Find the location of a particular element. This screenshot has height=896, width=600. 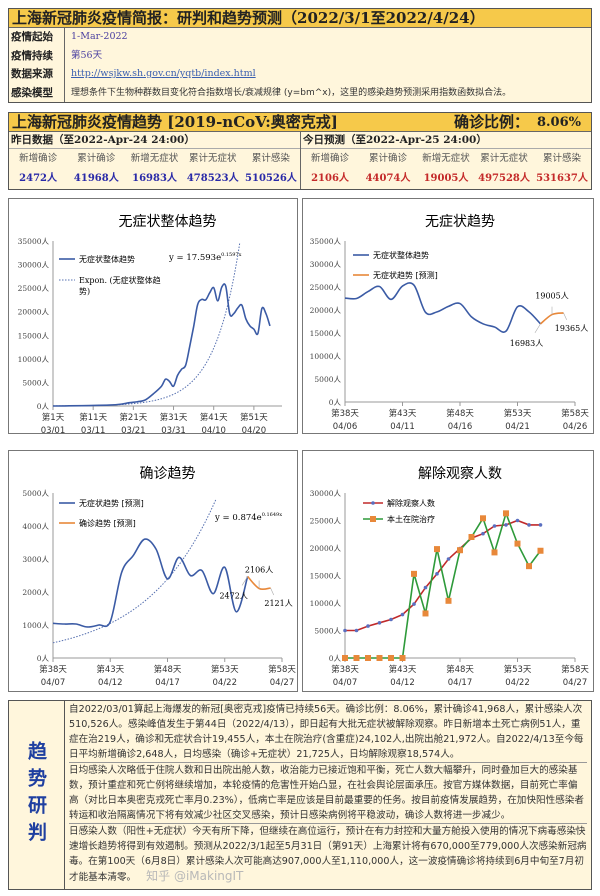

data-label: 19005人 is located at coordinates (551, 296).